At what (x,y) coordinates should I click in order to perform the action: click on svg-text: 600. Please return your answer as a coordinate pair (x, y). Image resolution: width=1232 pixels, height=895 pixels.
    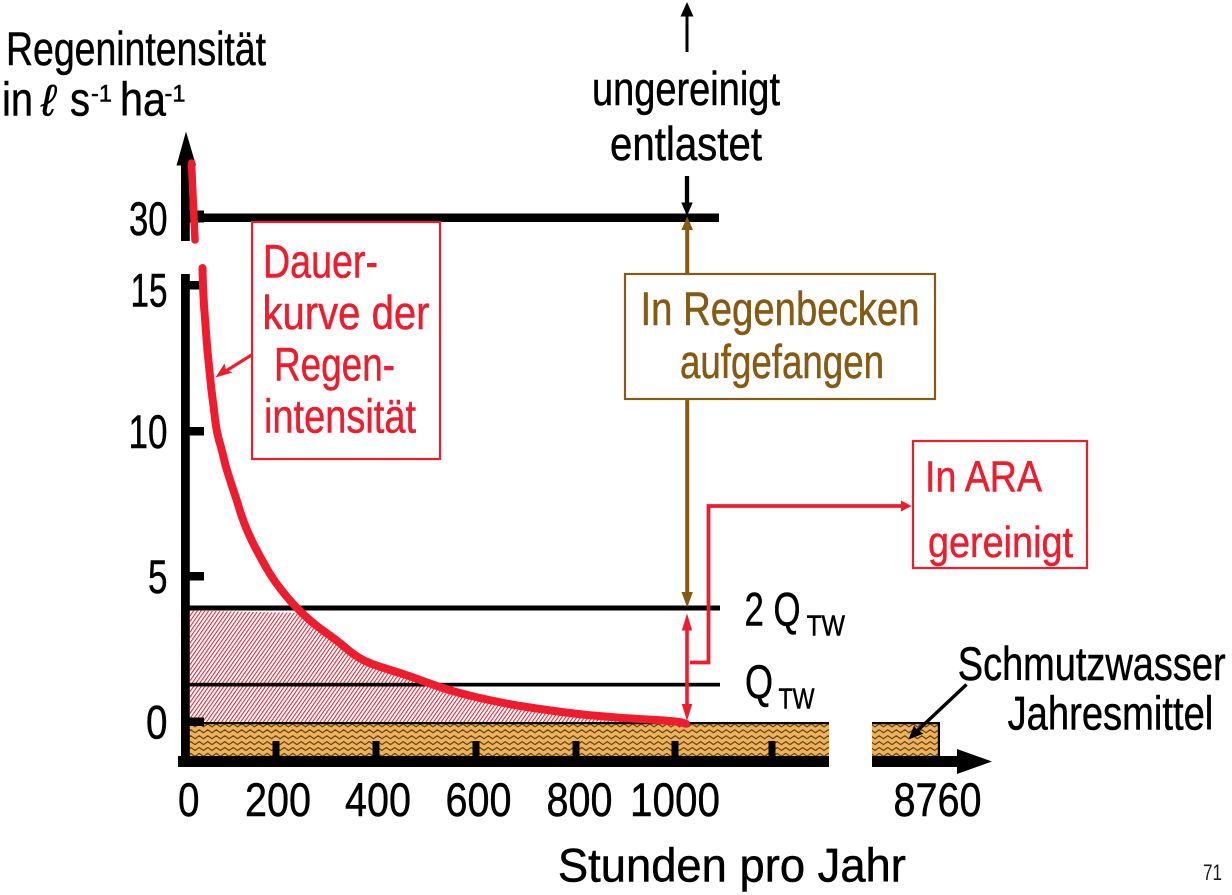
    Looking at the image, I should click on (479, 800).